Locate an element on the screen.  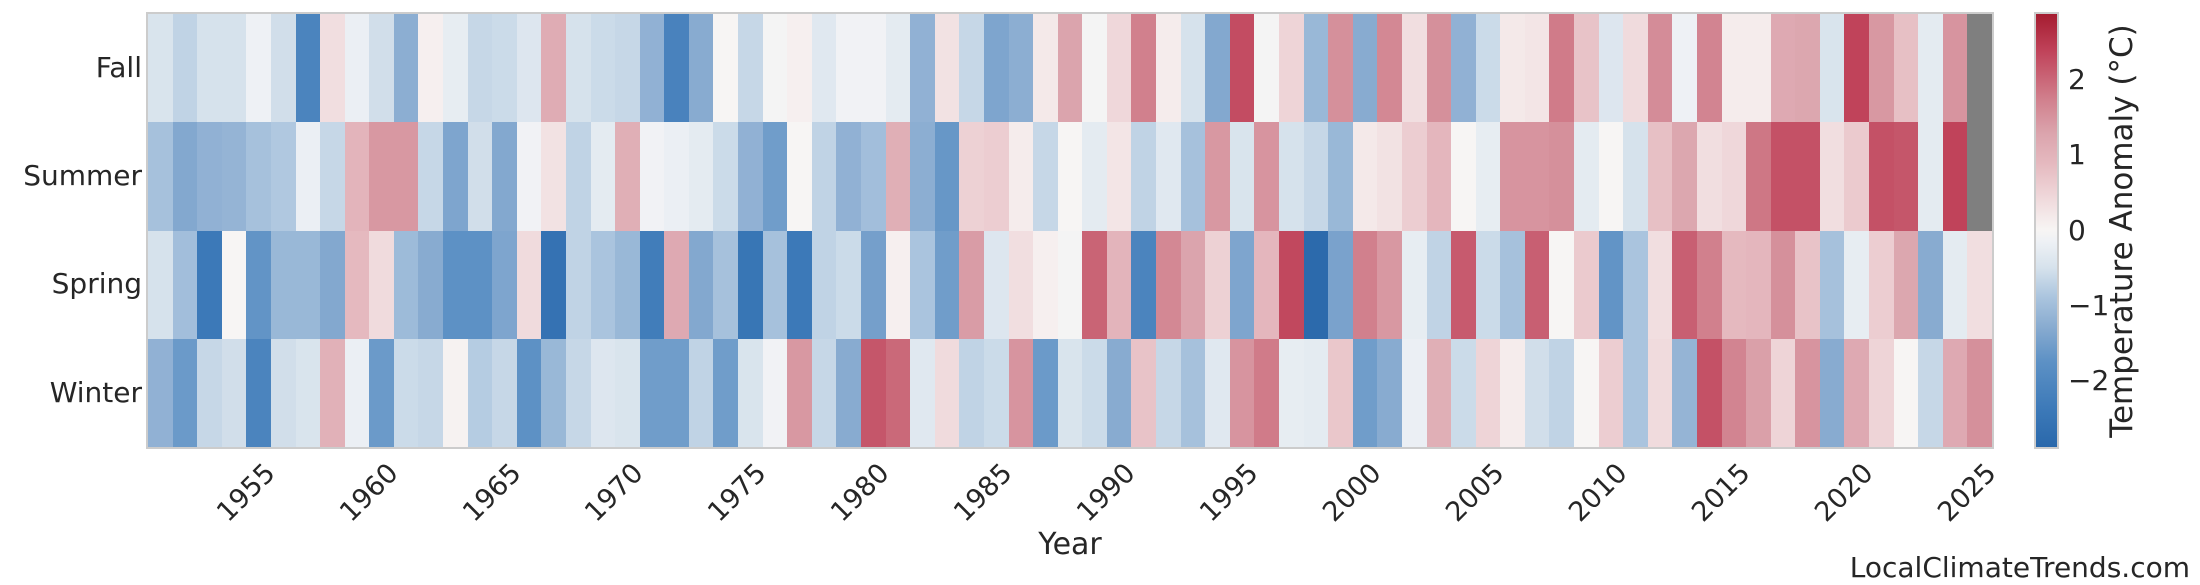
x-tick-label-1975: 1975 is located at coordinates (737, 493).